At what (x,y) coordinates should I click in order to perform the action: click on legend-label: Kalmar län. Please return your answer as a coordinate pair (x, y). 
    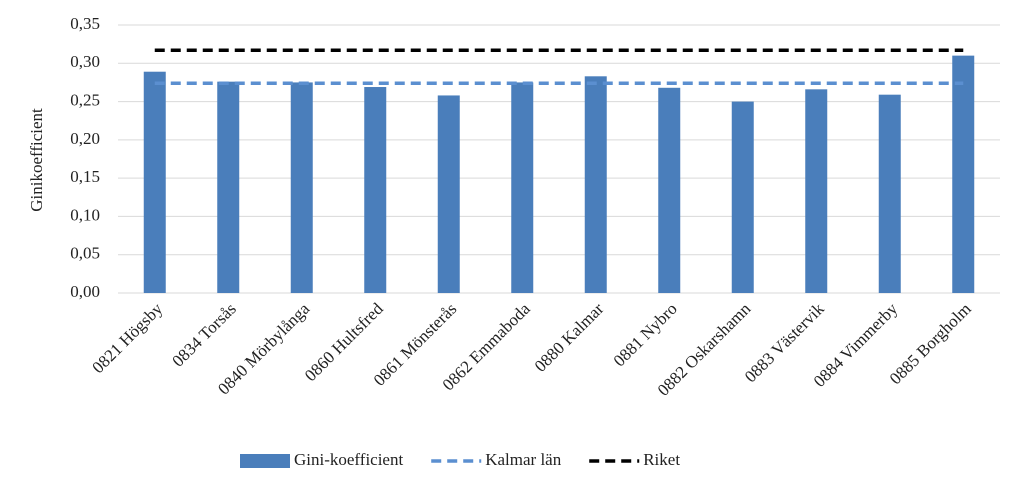
    Looking at the image, I should click on (523, 459).